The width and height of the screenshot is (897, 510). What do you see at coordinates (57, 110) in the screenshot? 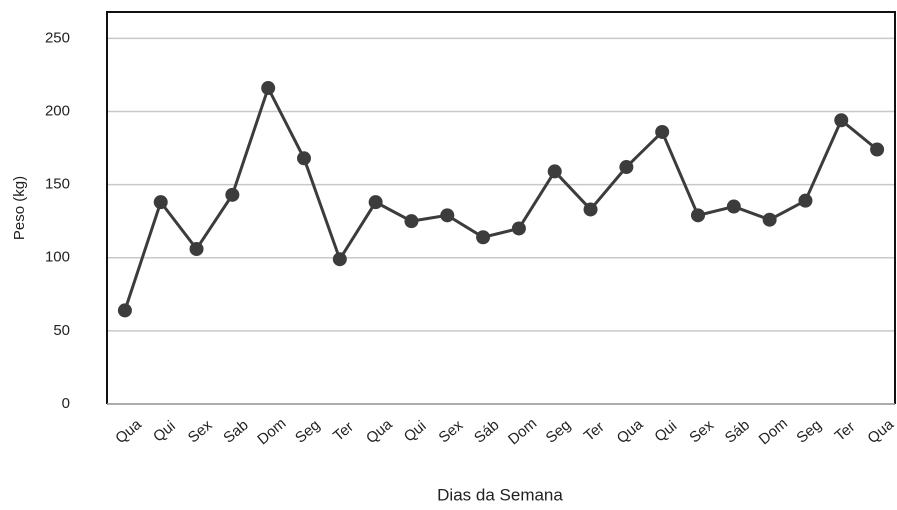
I see `y-tick-label: 200` at bounding box center [57, 110].